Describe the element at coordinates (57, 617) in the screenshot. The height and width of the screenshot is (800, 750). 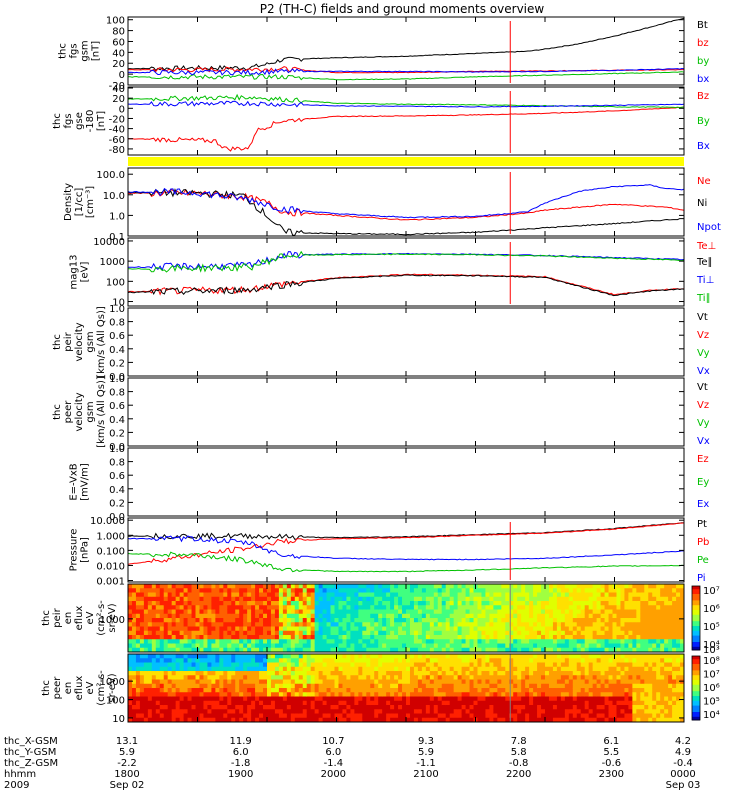
I see `ylabel-line: peir` at that location.